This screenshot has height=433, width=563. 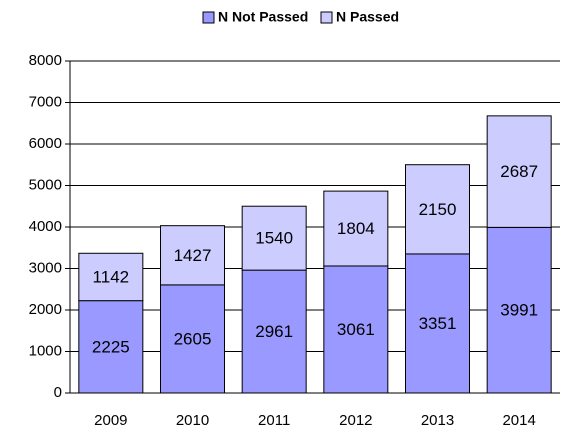 I want to click on y-tick-label: 5000, so click(x=45, y=184).